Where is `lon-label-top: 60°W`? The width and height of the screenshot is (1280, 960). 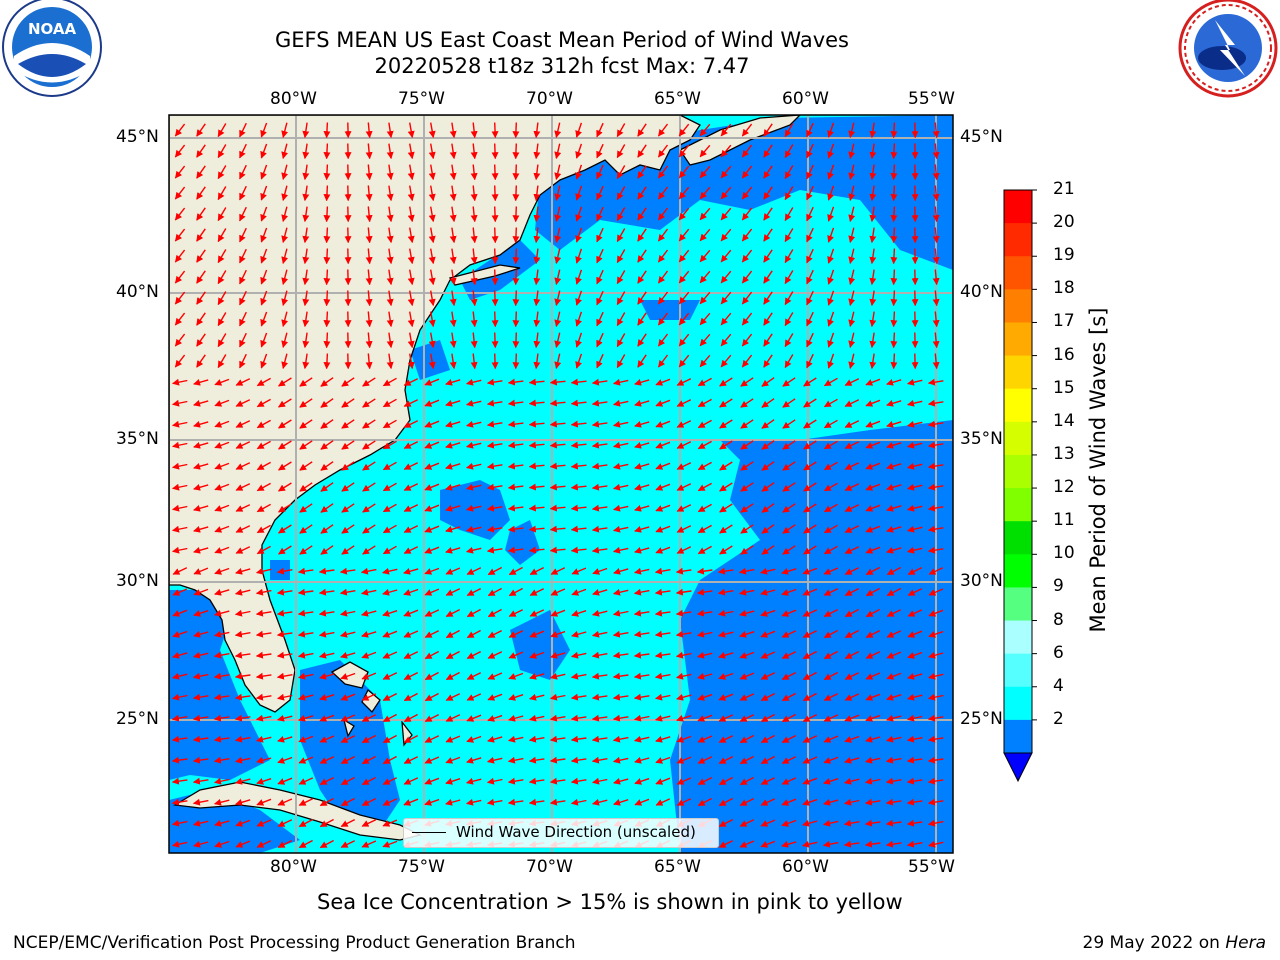
lon-label-top: 60°W is located at coordinates (805, 99).